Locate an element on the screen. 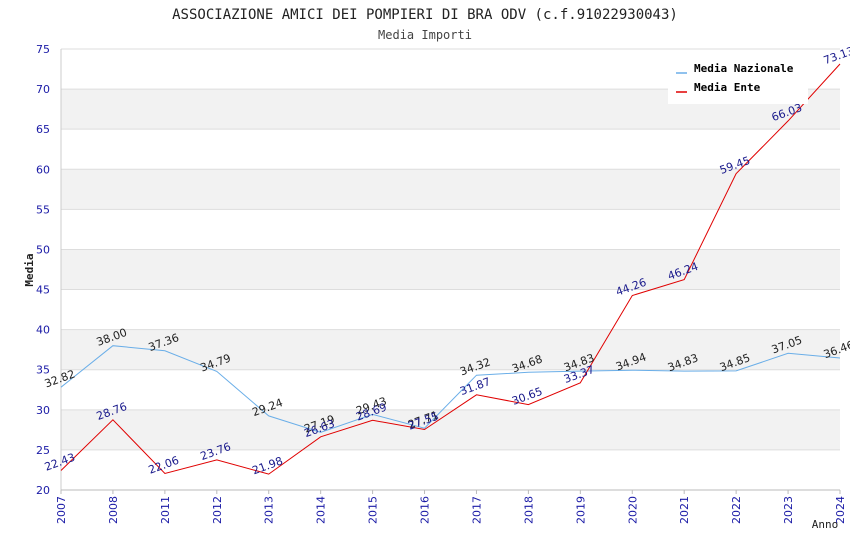  x-tick-label: 2008 is located at coordinates (113, 510).